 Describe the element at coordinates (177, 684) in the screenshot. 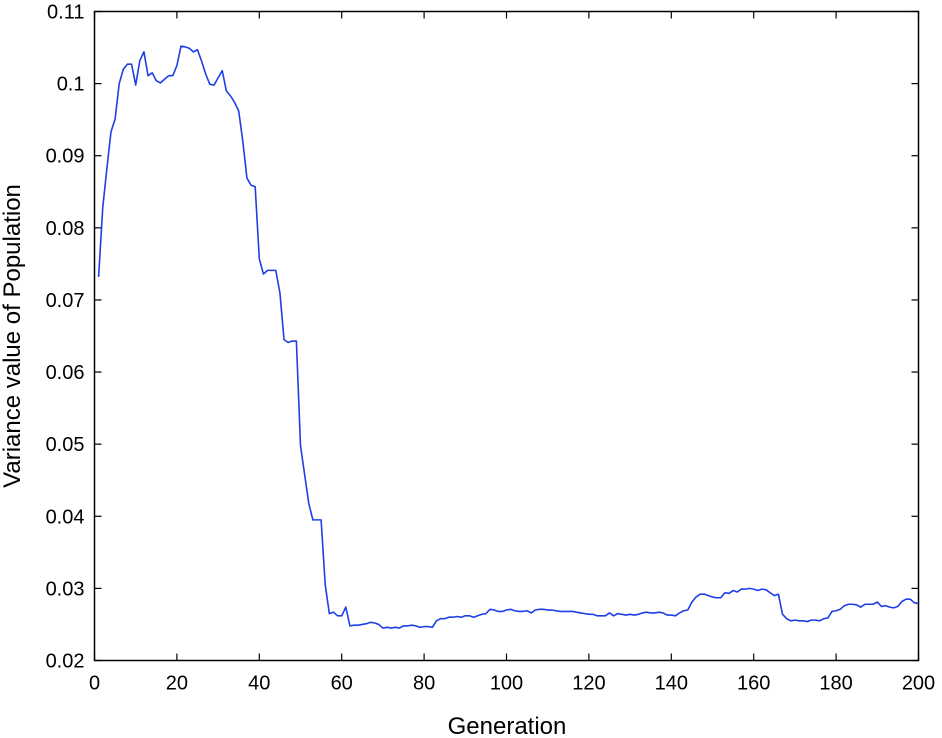

I see `x-tick-label: 20` at that location.